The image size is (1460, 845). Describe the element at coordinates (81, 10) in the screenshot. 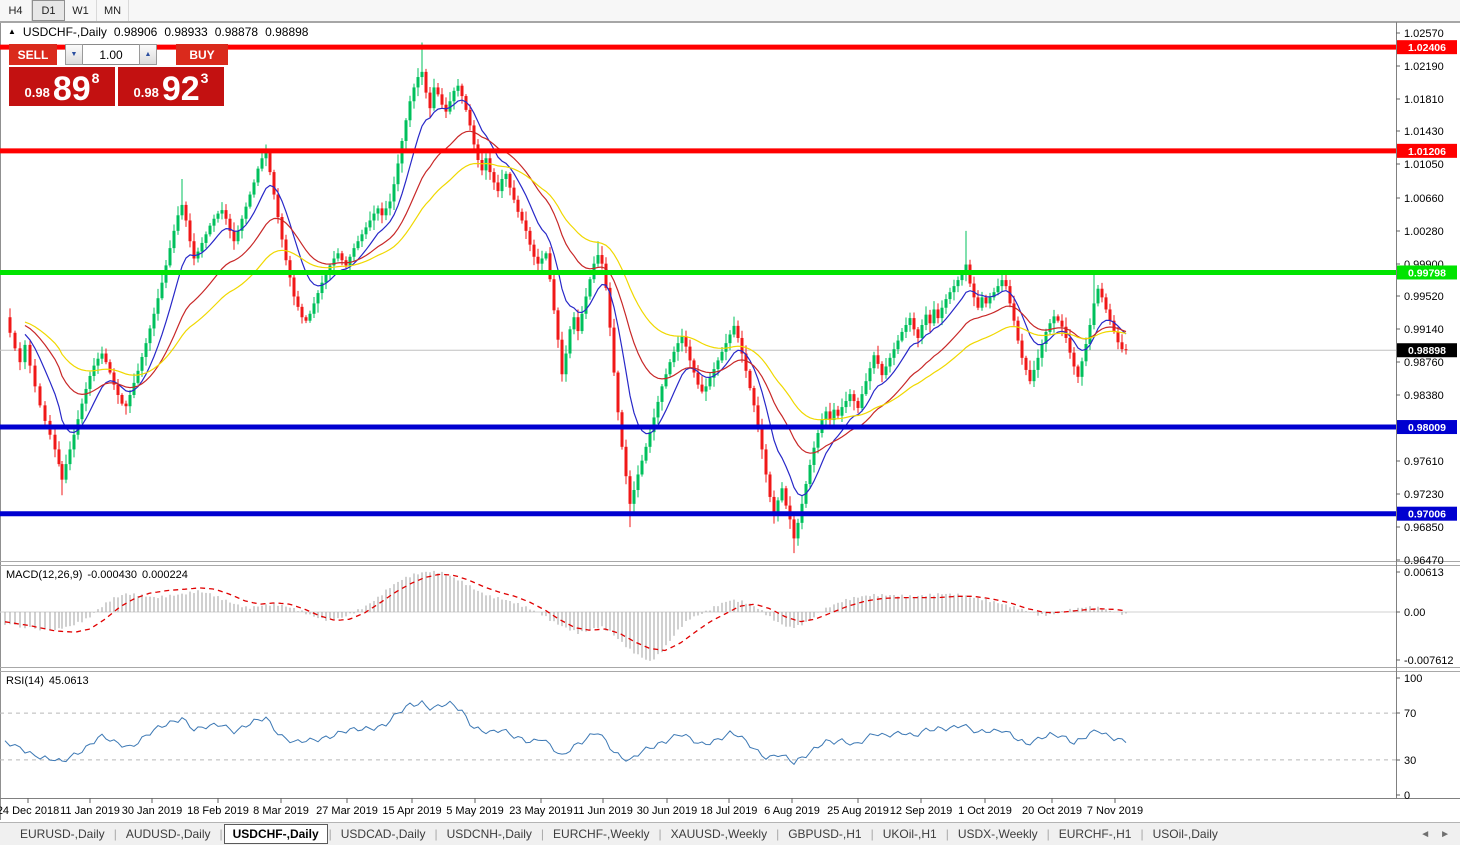

I see `timeframe-tab-w1: W1` at that location.